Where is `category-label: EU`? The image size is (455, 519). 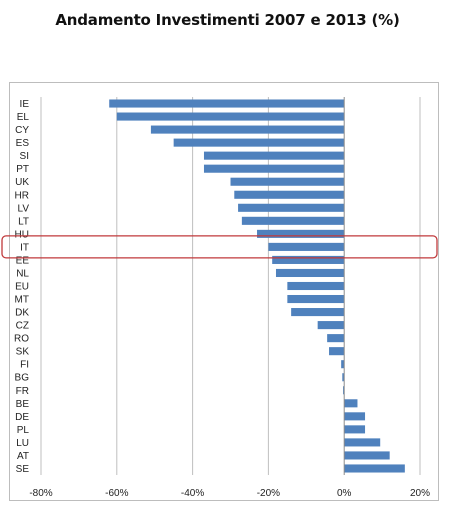
category-label: EU is located at coordinates (22, 287).